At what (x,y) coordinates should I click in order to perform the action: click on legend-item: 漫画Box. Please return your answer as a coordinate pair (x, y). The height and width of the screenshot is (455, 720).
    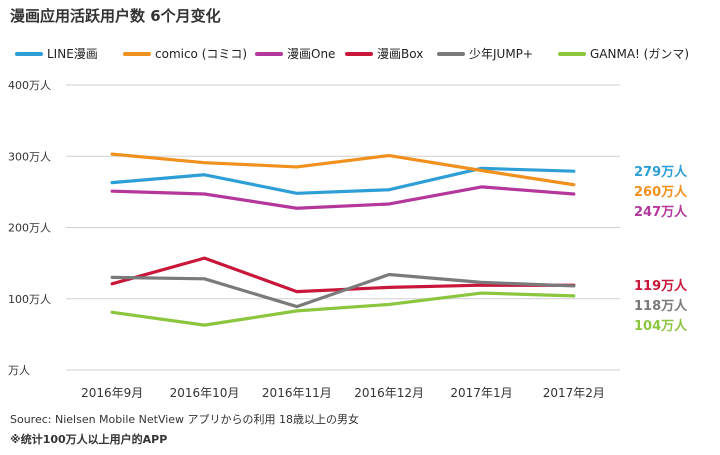
    Looking at the image, I should click on (384, 53).